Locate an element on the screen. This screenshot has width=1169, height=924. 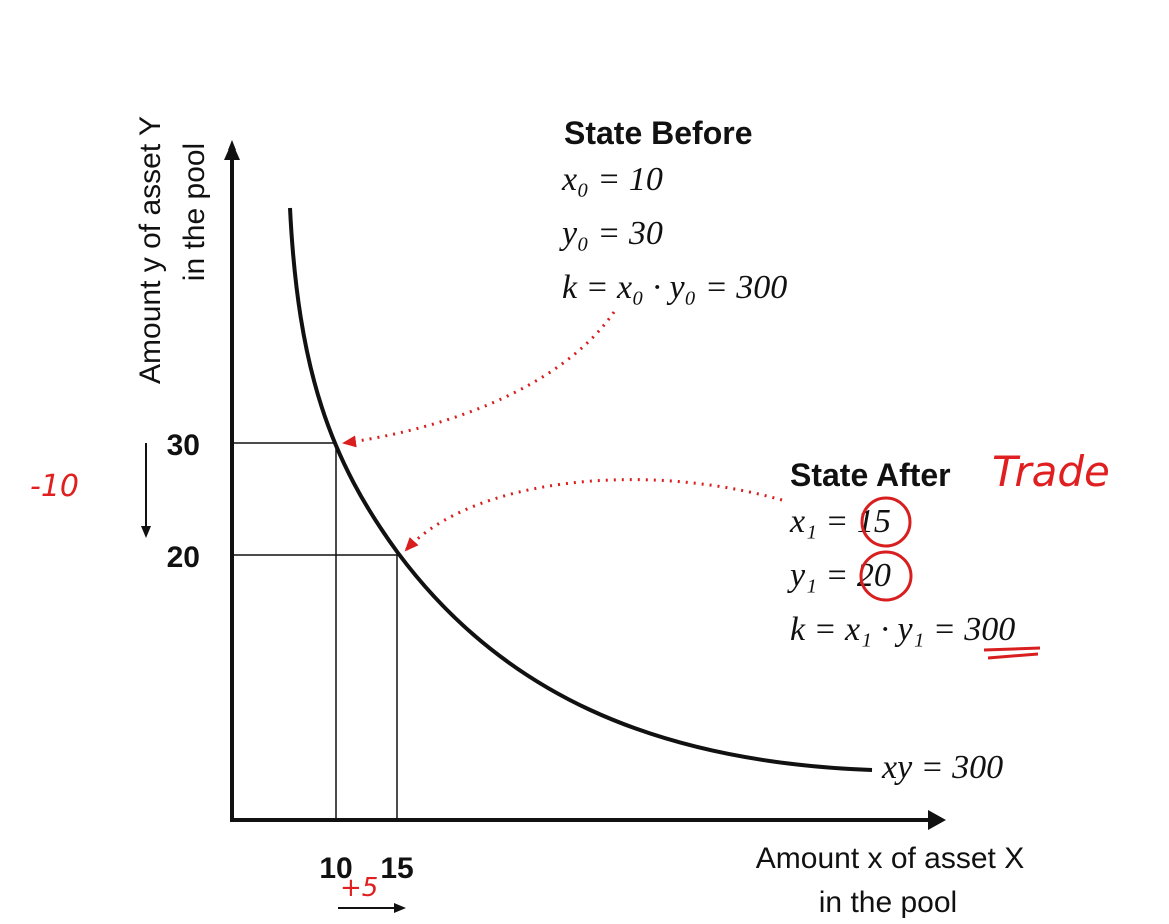
x-tick-label: 15 is located at coordinates (396, 868).